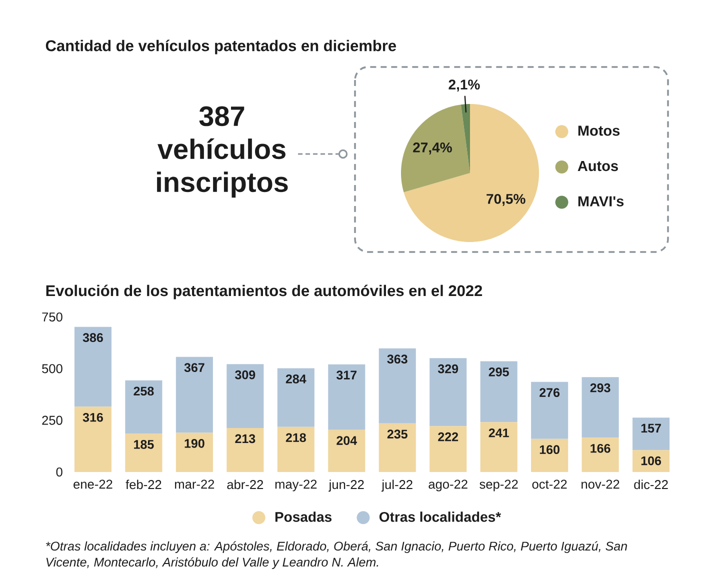 This screenshot has height=570, width=717. Describe the element at coordinates (601, 201) in the screenshot. I see `legend-label: MAVI's` at that location.